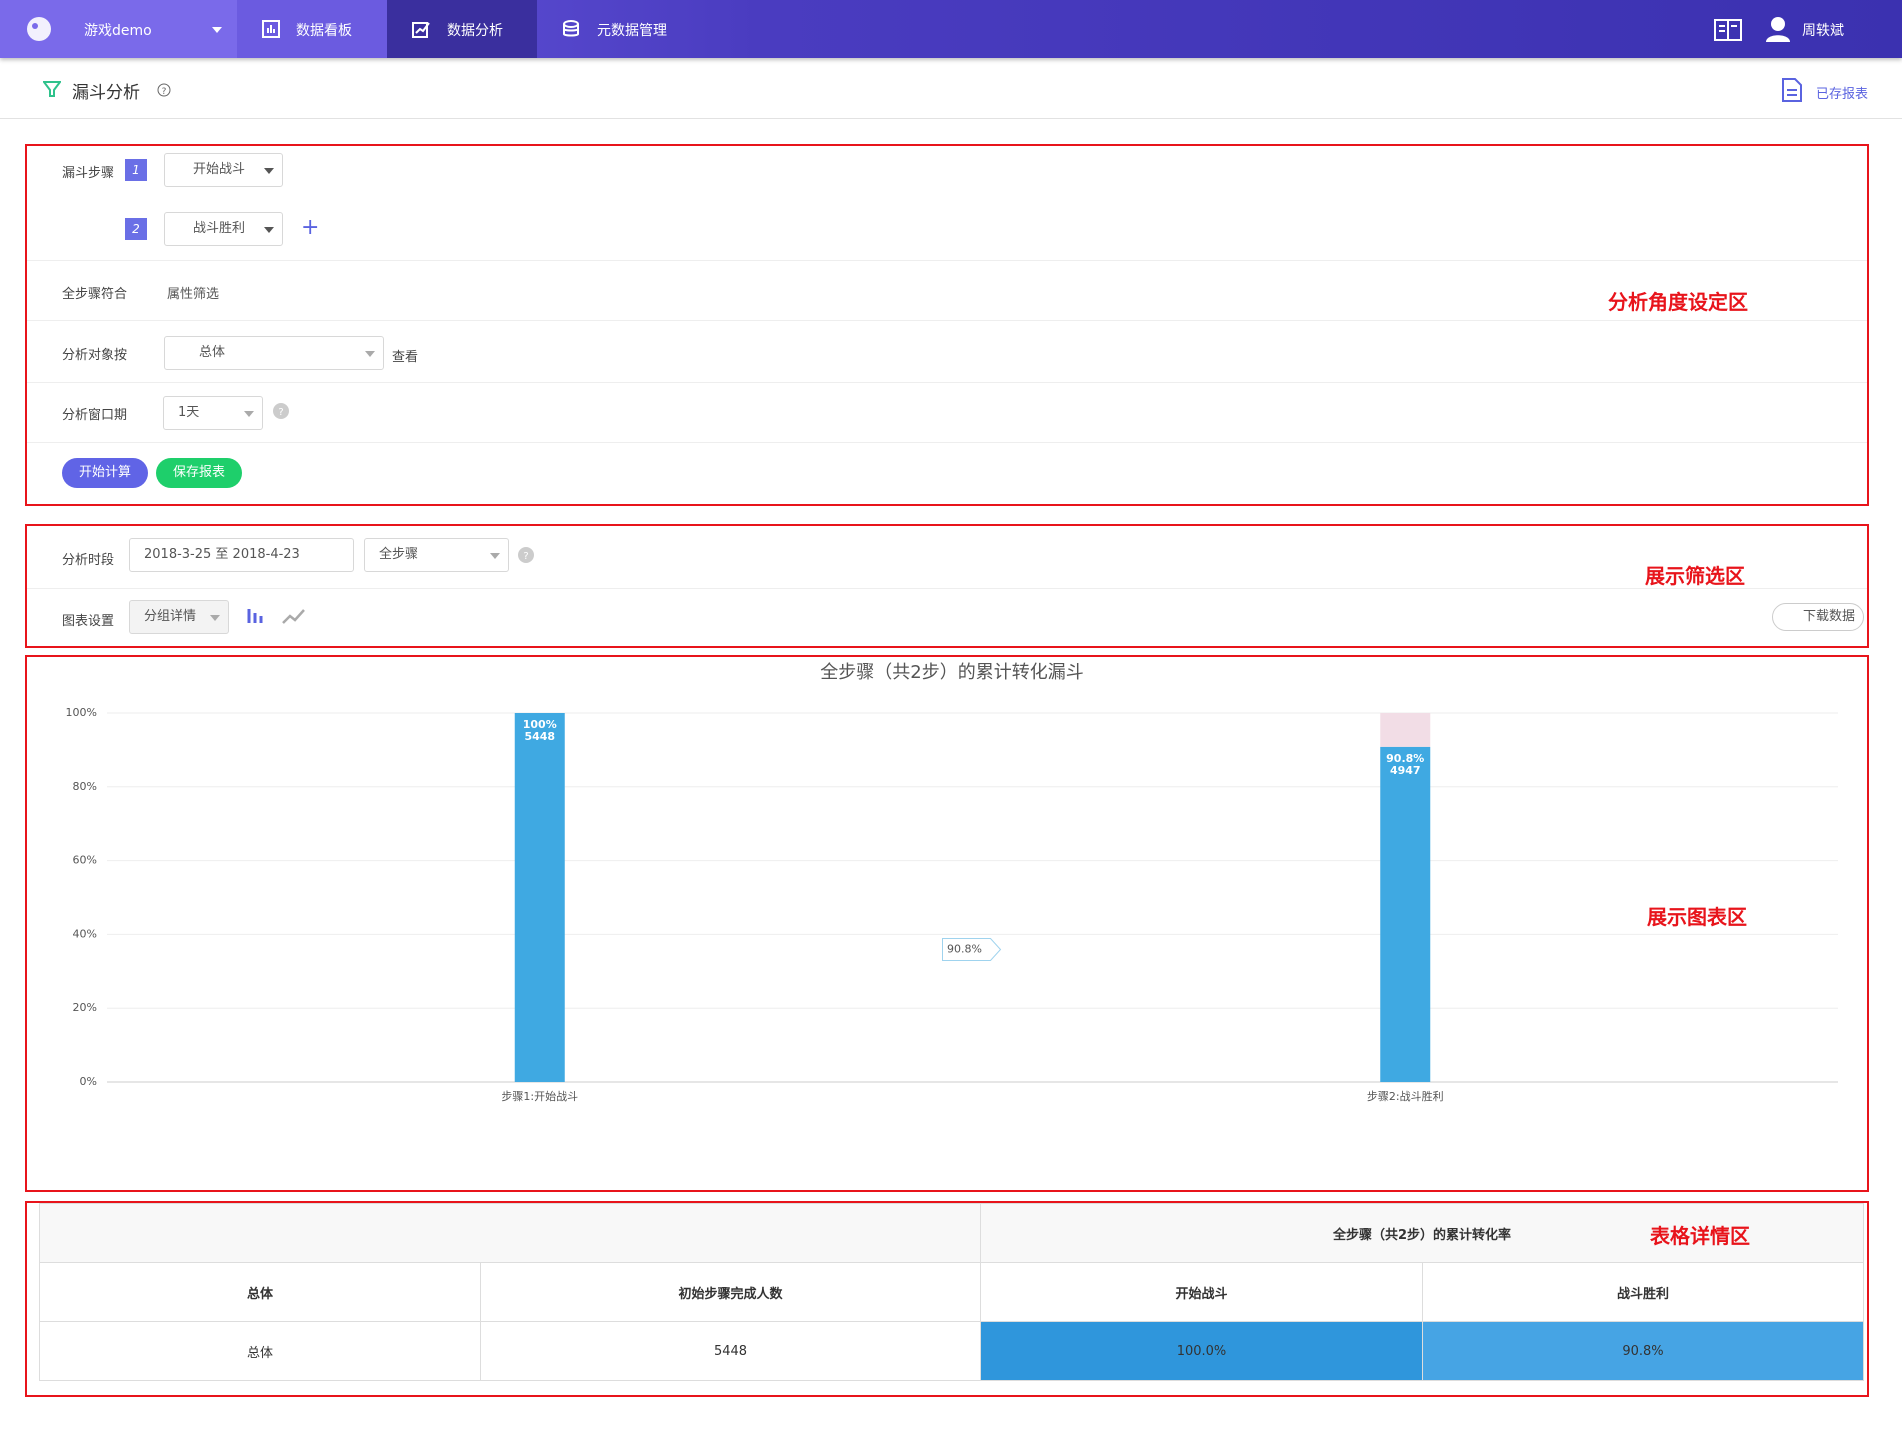 Image resolution: width=1902 pixels, height=1456 pixels. I want to click on sub-header: 漏斗分析 ? 已存报表, so click(951, 88).